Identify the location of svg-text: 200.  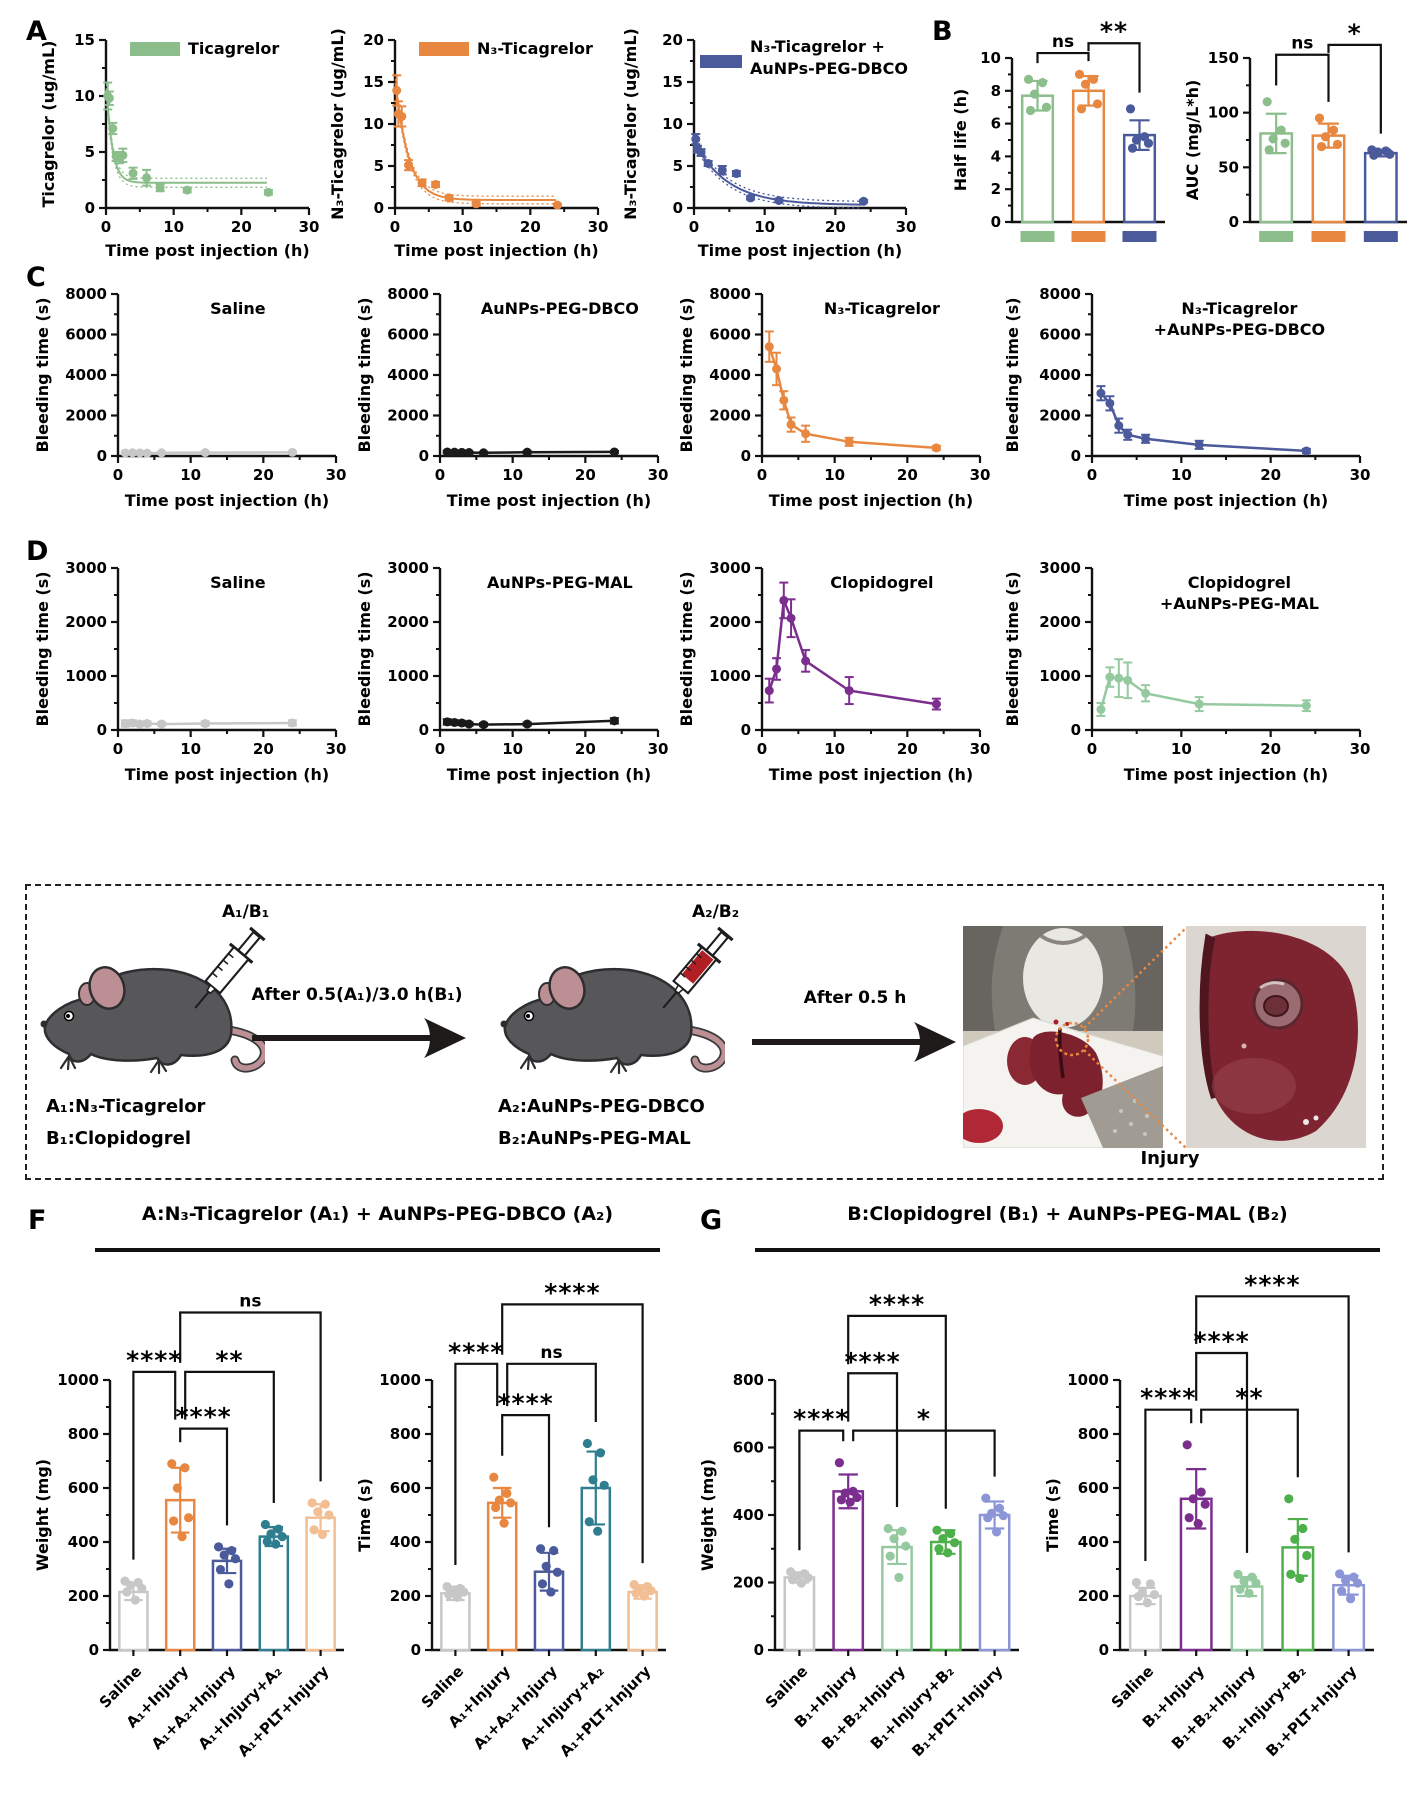
(405, 1596).